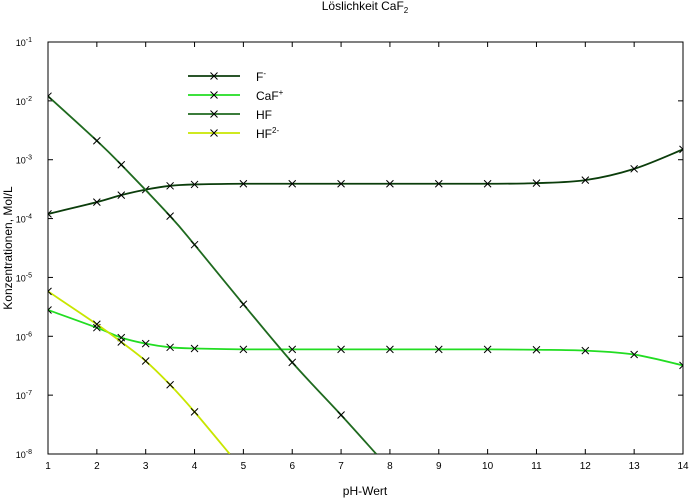 This screenshot has height=500, width=690. Describe the element at coordinates (264, 115) in the screenshot. I see `legend-label: HF` at that location.